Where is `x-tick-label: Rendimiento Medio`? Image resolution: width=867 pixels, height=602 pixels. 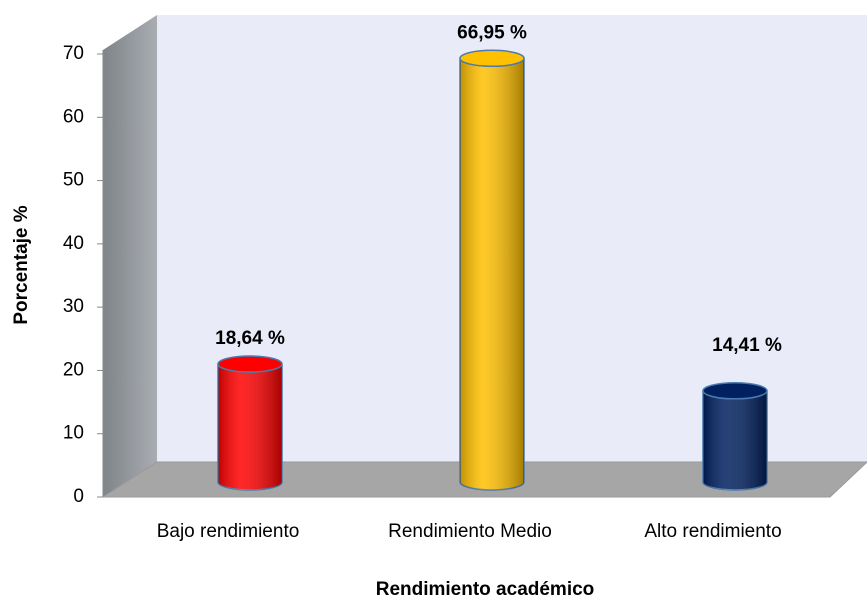
x-tick-label: Rendimiento Medio is located at coordinates (470, 531).